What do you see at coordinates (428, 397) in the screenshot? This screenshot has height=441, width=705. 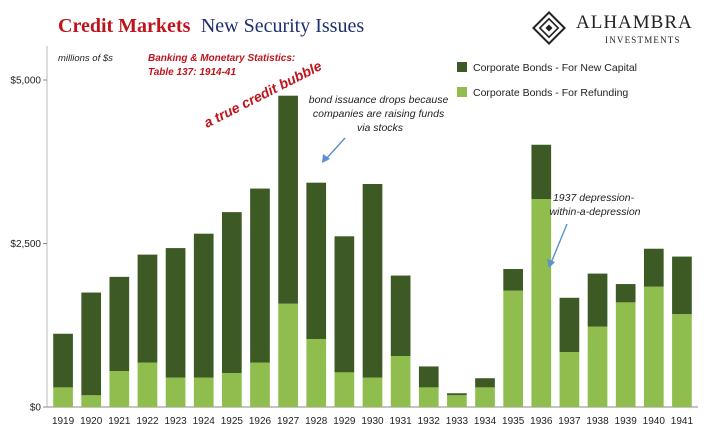 I see `bar-refunding-1932` at bounding box center [428, 397].